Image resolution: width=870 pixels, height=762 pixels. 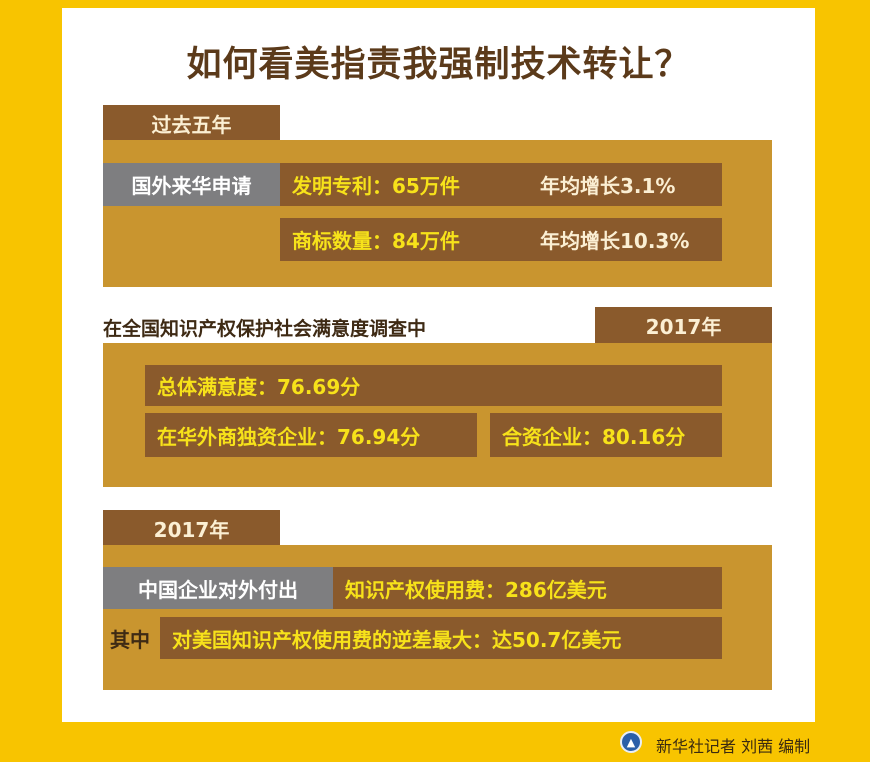 I want to click on patent-row: 发明专利：65万件 年均增长3.1%, so click(x=501, y=184).